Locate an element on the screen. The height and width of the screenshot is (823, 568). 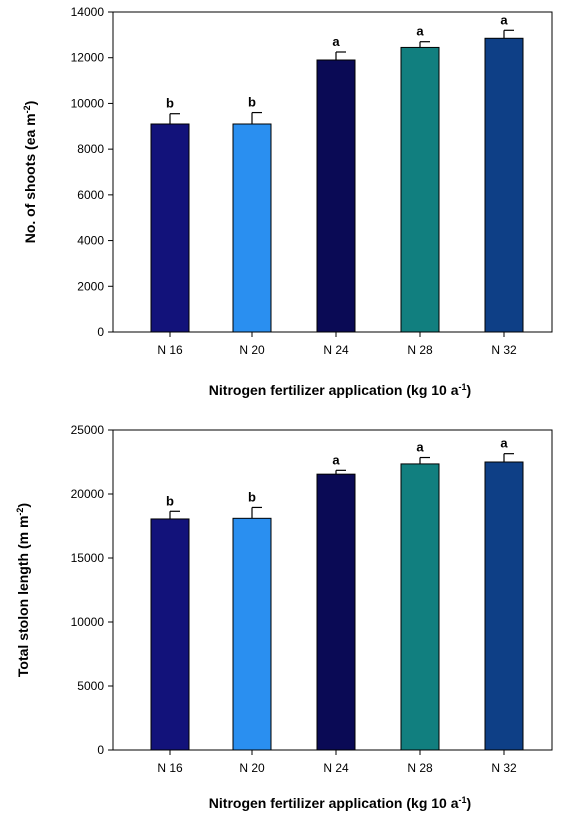
shoots-x-tick-label: N 24 is located at coordinates (336, 350).